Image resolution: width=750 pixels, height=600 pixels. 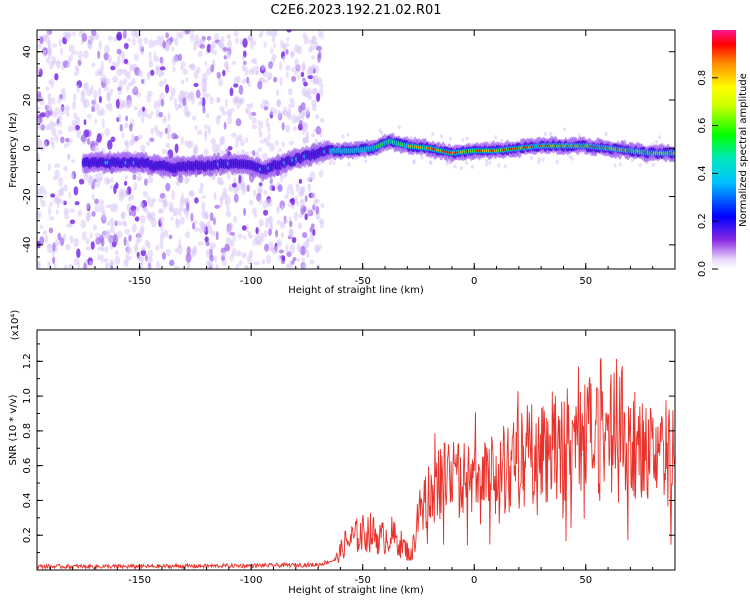 I want to click on spectrogram-band-cell, so click(x=673, y=153).